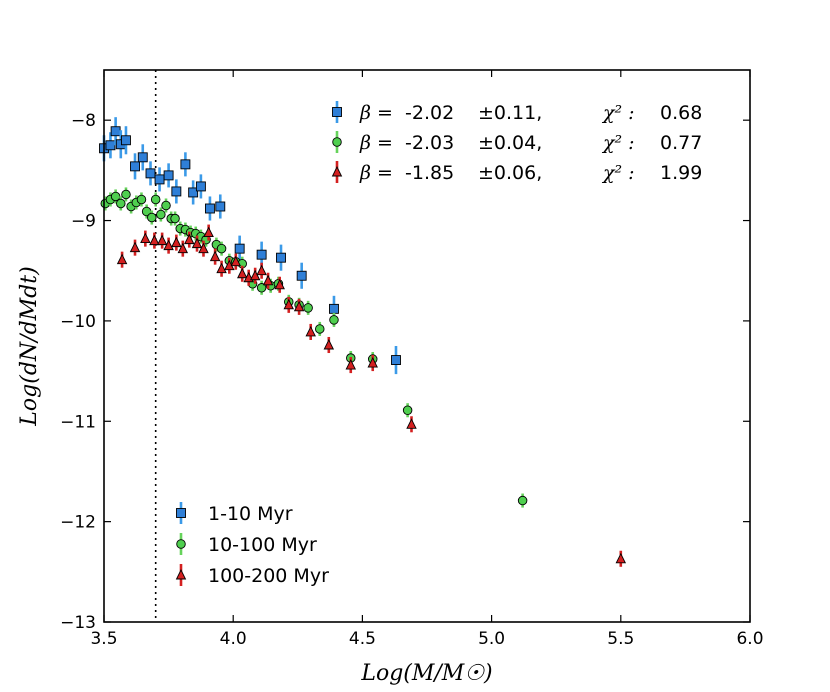 The height and width of the screenshot is (692, 830). What do you see at coordinates (78, 322) in the screenshot?
I see `y-tick-label: −10` at bounding box center [78, 322].